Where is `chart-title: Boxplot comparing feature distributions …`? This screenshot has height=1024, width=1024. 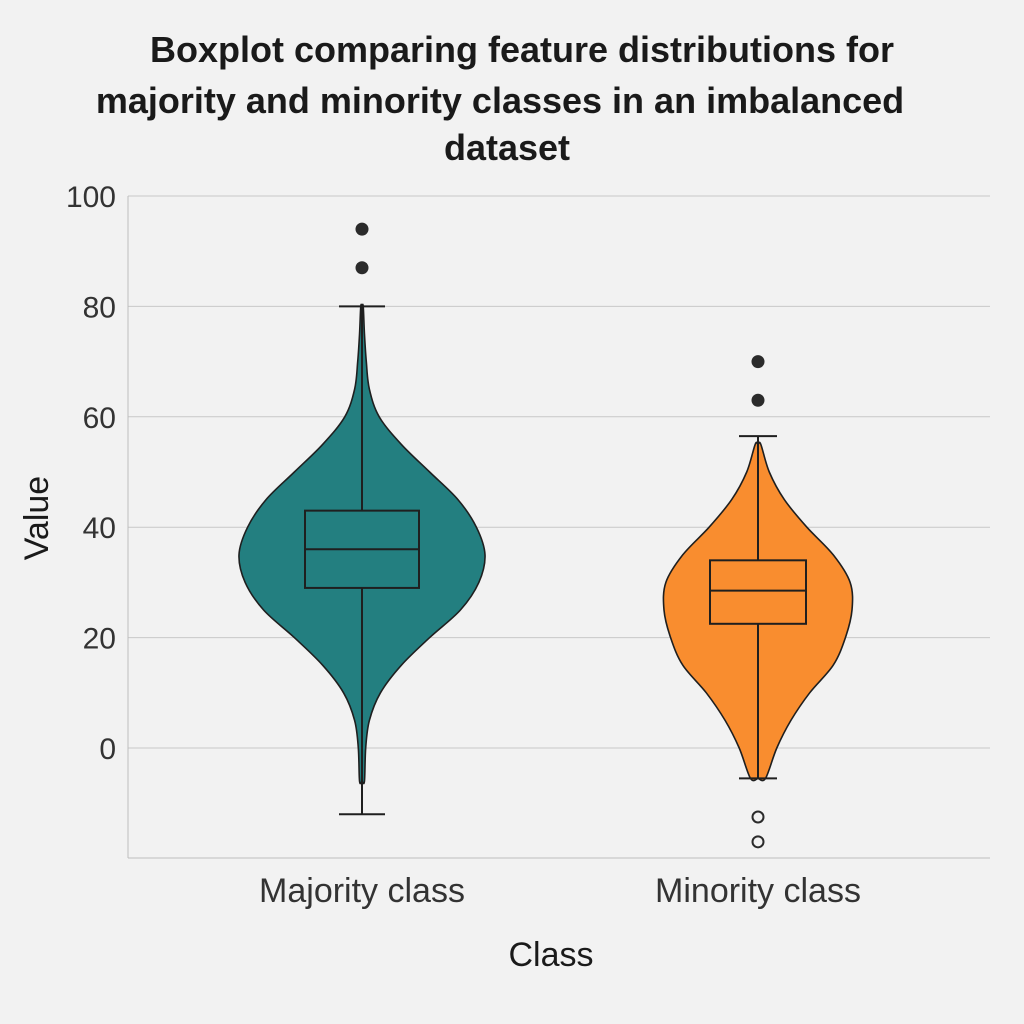
chart-title: Boxplot comparing feature distributions … is located at coordinates (500, 98).